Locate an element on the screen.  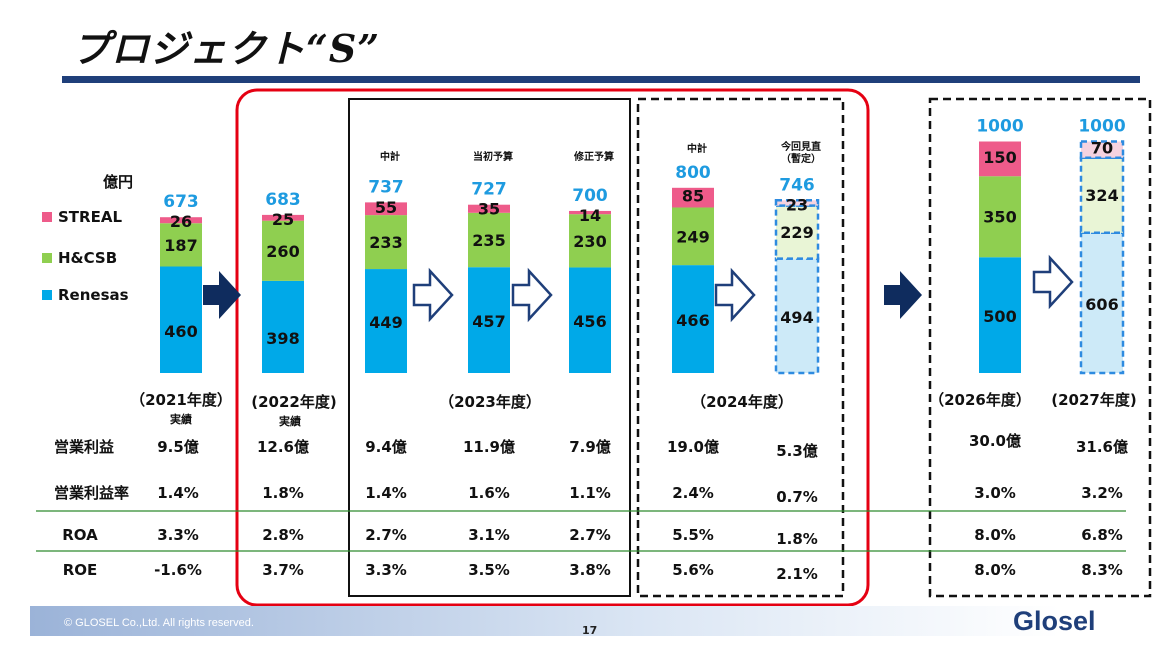
metric-value: 3.0% is located at coordinates (995, 493).